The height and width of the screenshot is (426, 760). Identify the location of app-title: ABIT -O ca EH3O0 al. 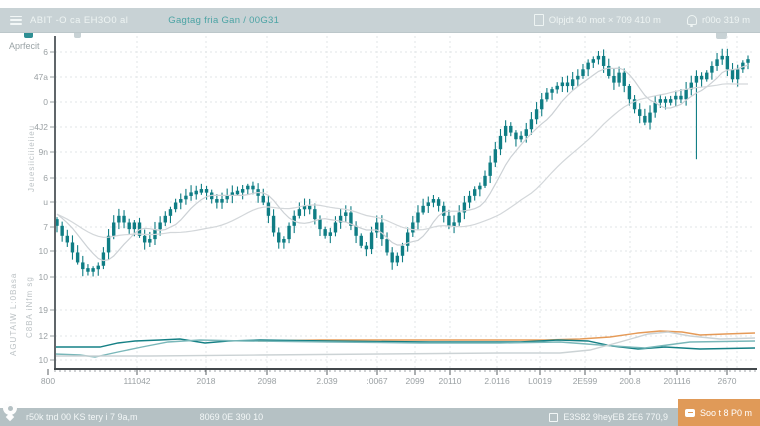
(79, 20).